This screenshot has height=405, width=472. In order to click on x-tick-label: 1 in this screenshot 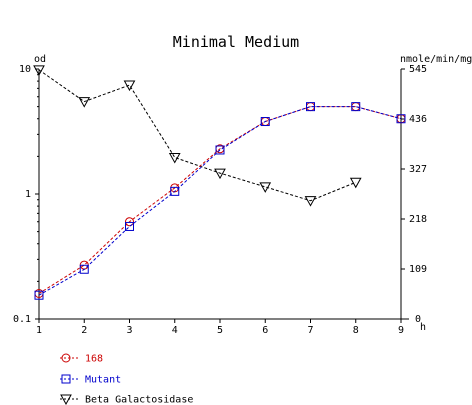, I will do `click(39, 330)`.